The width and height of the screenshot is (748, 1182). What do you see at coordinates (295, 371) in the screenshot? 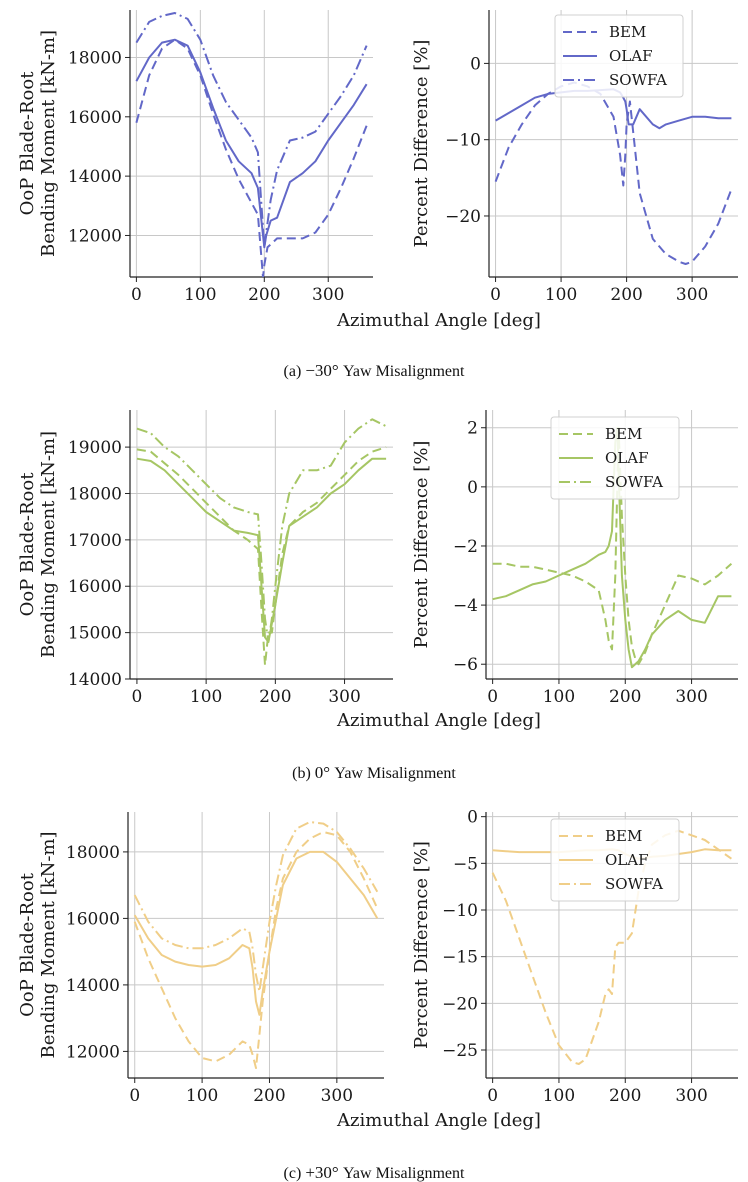
I see `caption-label: (a)` at bounding box center [295, 371].